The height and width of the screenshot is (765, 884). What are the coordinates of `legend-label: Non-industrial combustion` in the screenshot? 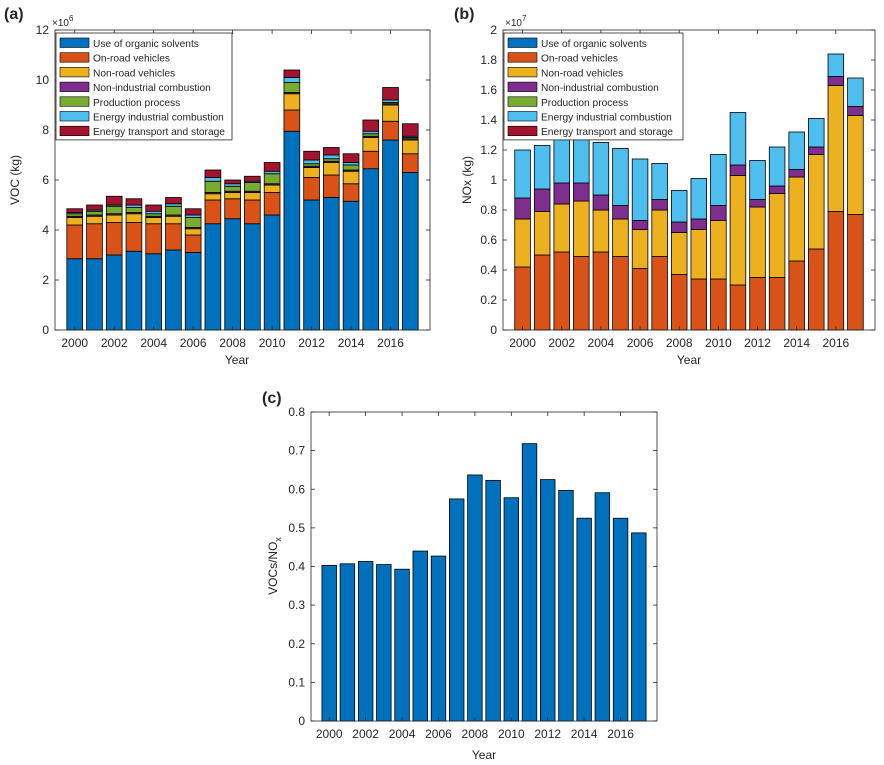 It's located at (152, 88).